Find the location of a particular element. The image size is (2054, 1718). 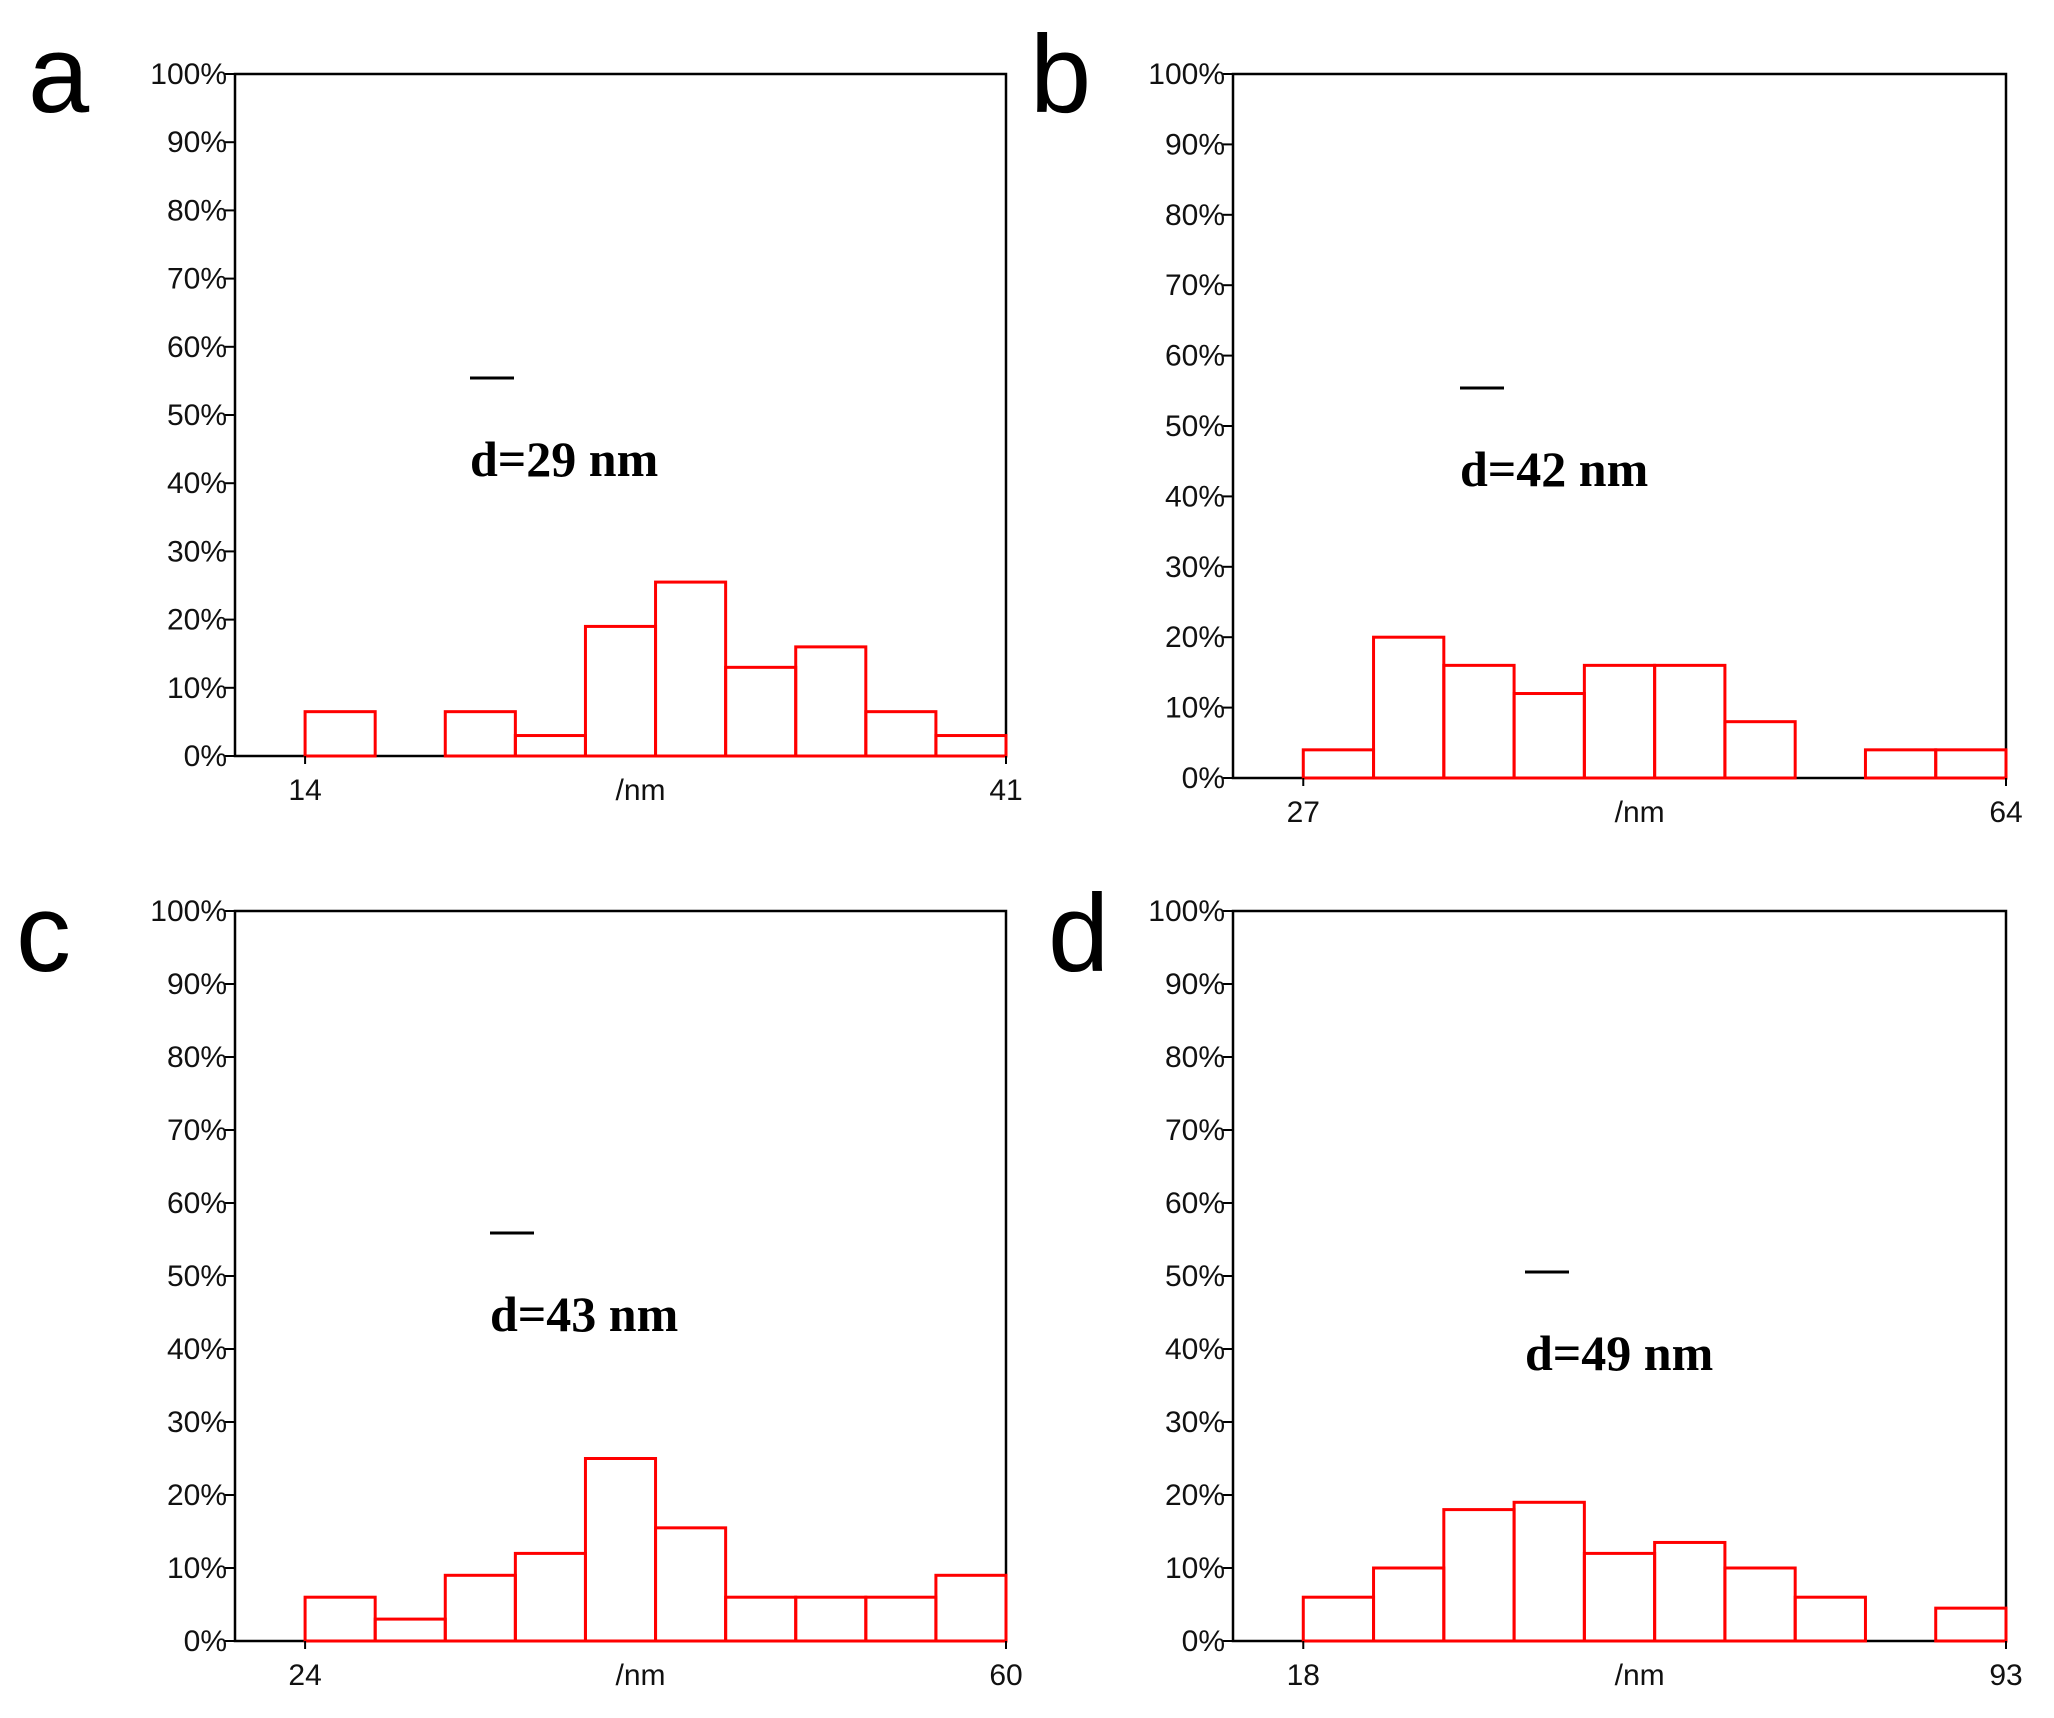

mean-diameter-label: d=49 nm is located at coordinates (1619, 1353).